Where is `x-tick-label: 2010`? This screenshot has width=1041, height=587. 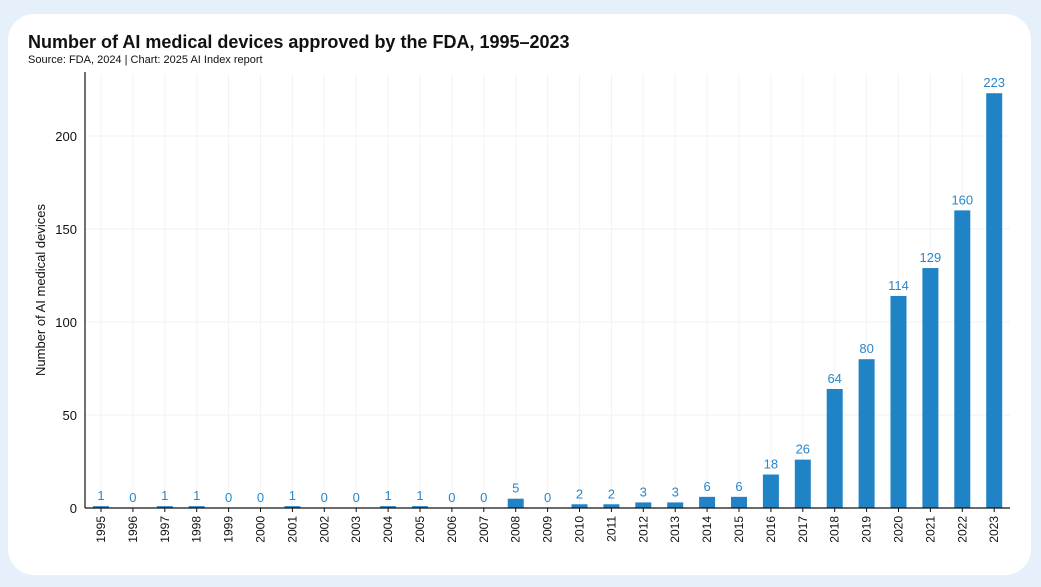 x-tick-label: 2010 is located at coordinates (580, 529).